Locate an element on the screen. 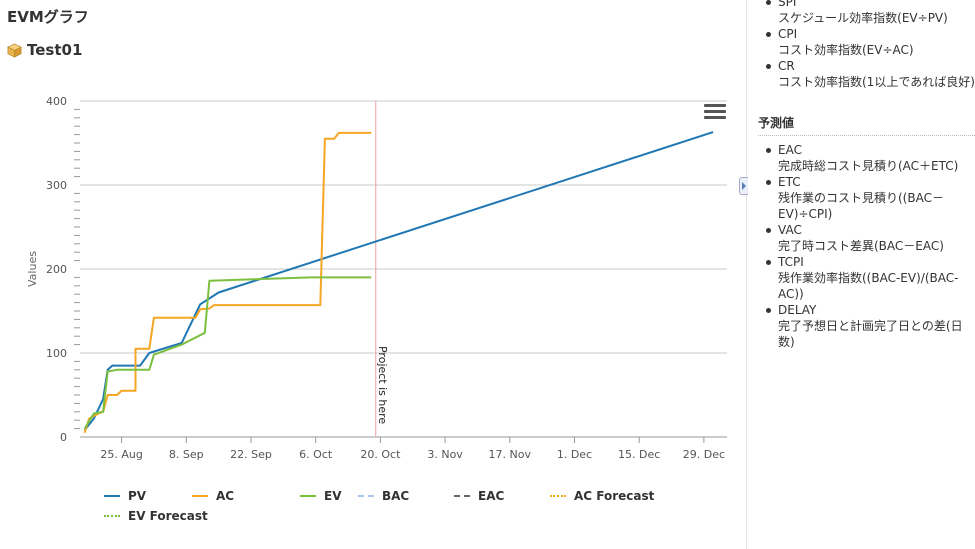  index-desc: コスト効率指数(EV÷AC) is located at coordinates (846, 50).